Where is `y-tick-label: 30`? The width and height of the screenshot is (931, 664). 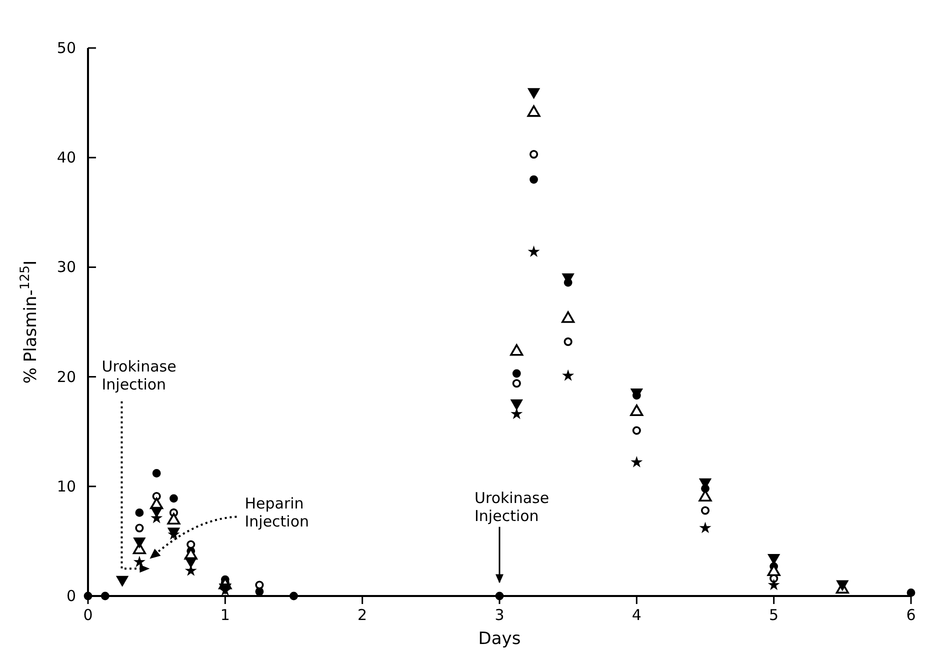
y-tick-label: 30 is located at coordinates (66, 267).